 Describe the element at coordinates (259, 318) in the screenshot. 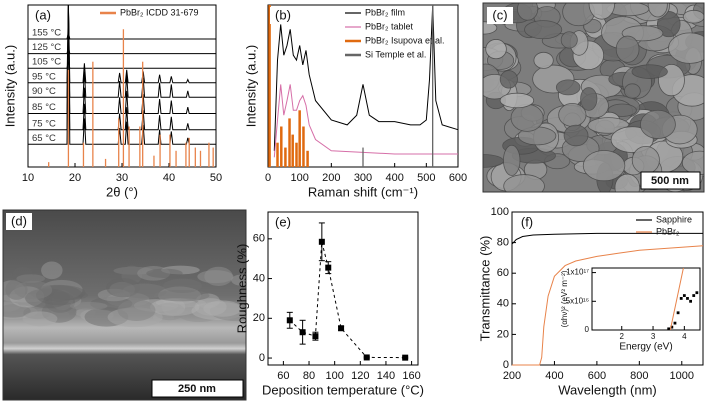

I see `y-tick-label: 20` at that location.